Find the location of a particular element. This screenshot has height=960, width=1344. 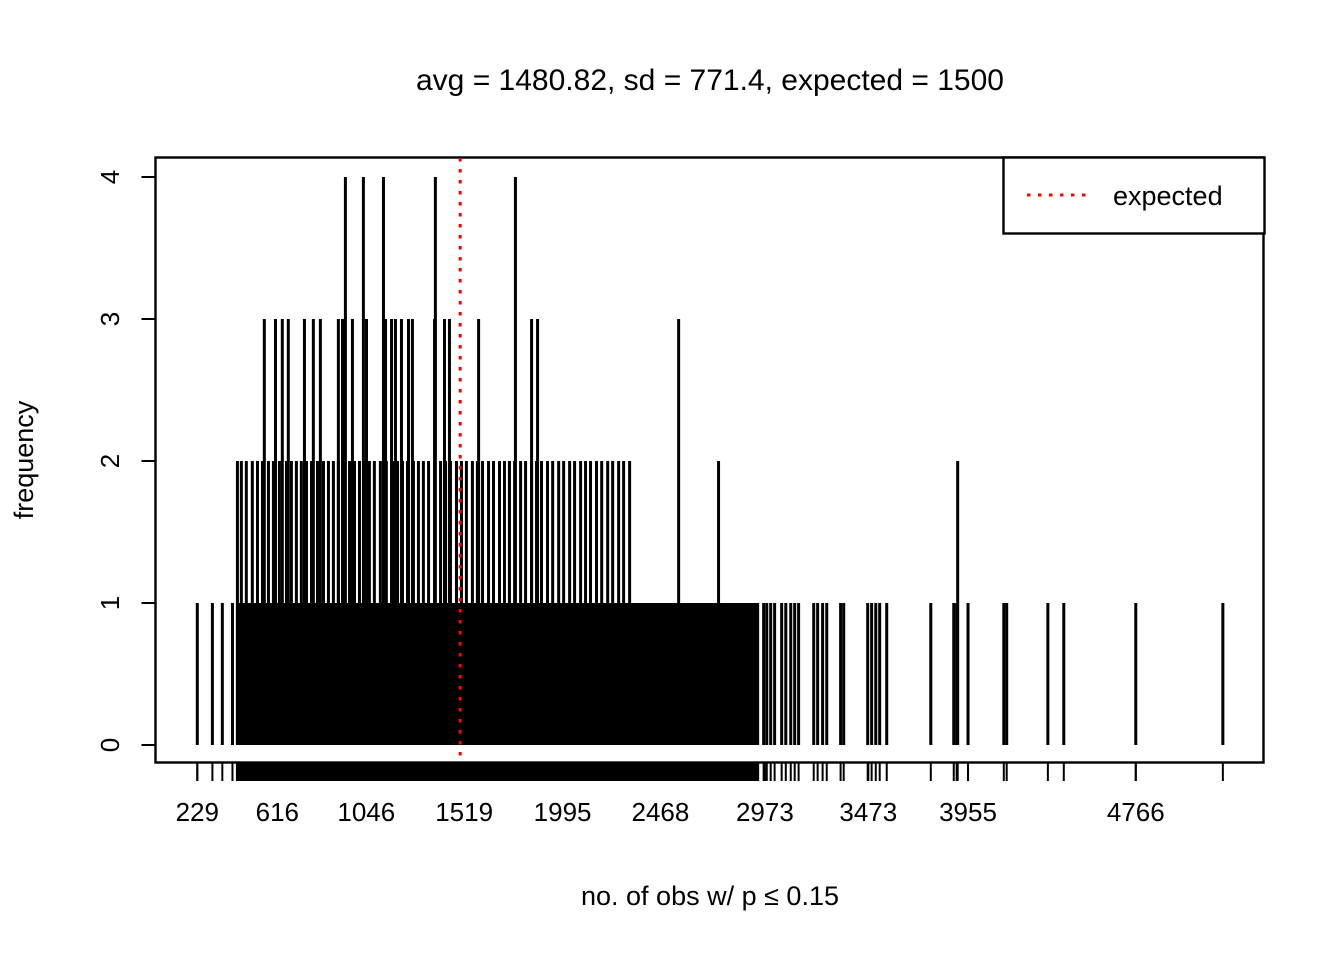

y-axis-layer: 0 1 2 3 4 is located at coordinates (125, 461).